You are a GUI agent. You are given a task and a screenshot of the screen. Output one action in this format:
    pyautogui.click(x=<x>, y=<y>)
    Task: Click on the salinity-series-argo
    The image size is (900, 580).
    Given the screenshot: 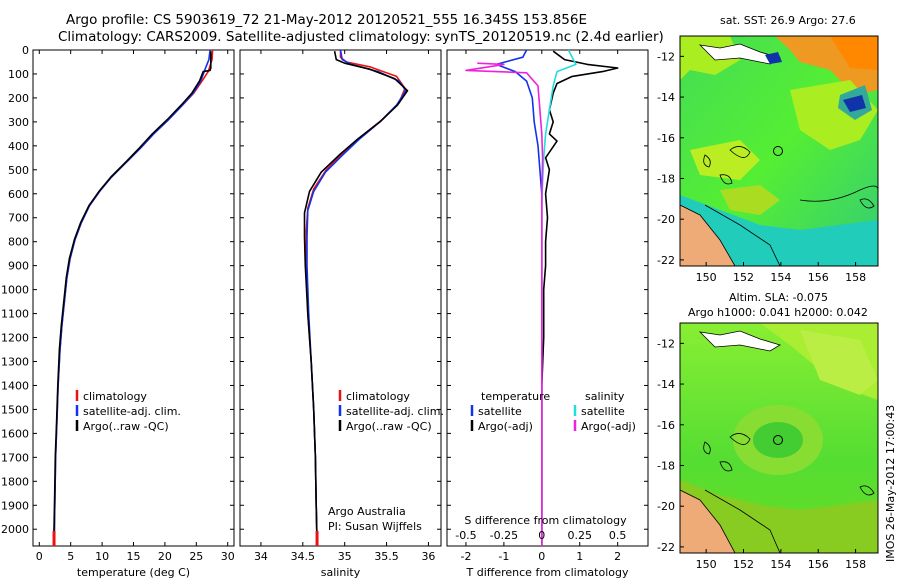 What is the action you would take?
    pyautogui.click(x=356, y=297)
    